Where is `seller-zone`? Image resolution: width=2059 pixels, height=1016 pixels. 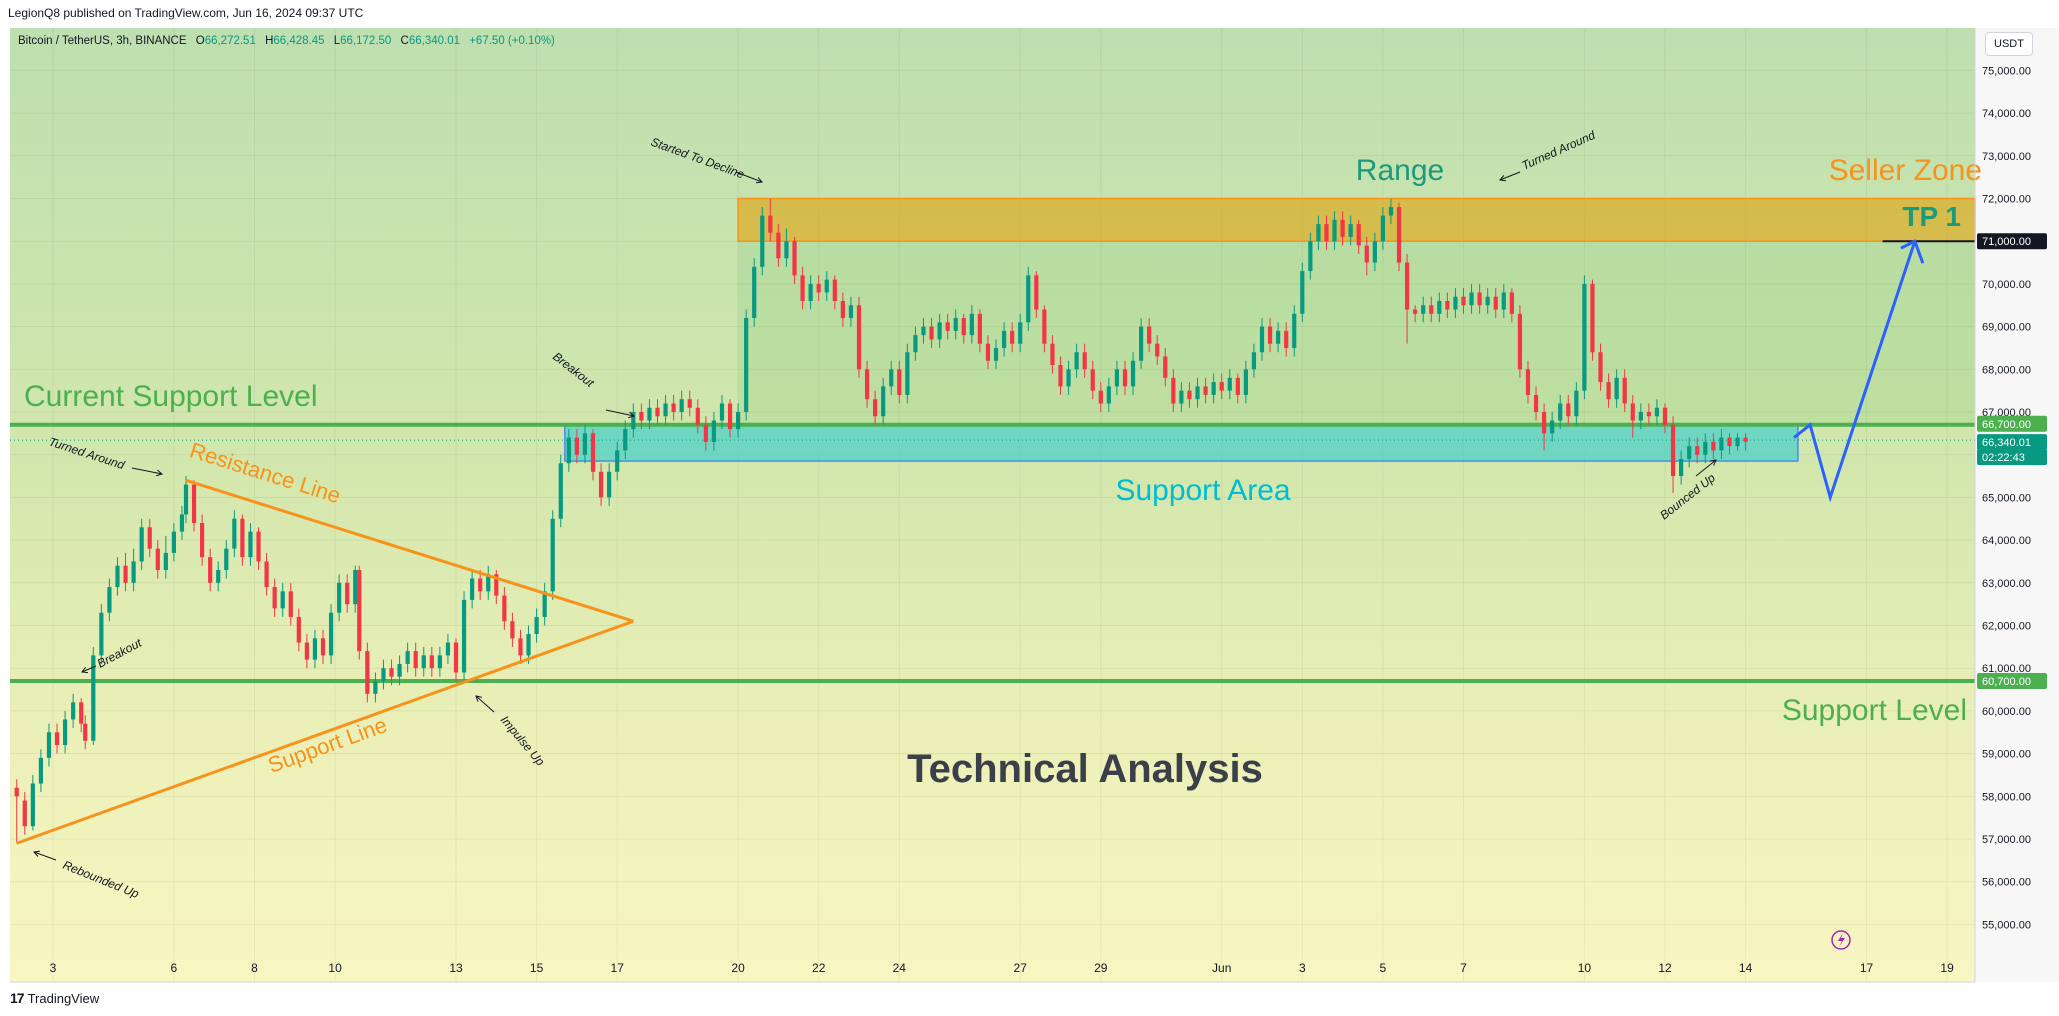 seller-zone is located at coordinates (1356, 219).